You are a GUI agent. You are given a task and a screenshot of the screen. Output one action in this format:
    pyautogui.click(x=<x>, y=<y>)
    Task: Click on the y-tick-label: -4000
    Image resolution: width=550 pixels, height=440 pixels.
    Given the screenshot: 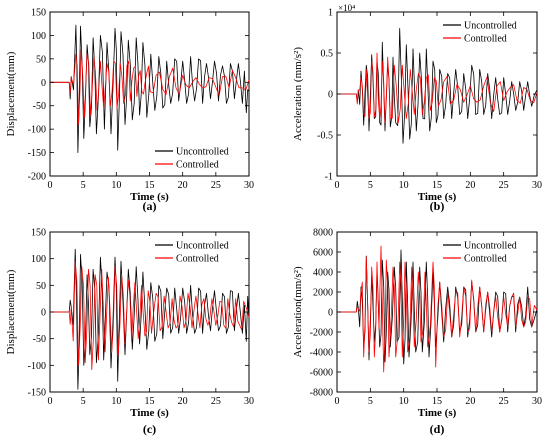 What is the action you would take?
    pyautogui.click(x=321, y=353)
    